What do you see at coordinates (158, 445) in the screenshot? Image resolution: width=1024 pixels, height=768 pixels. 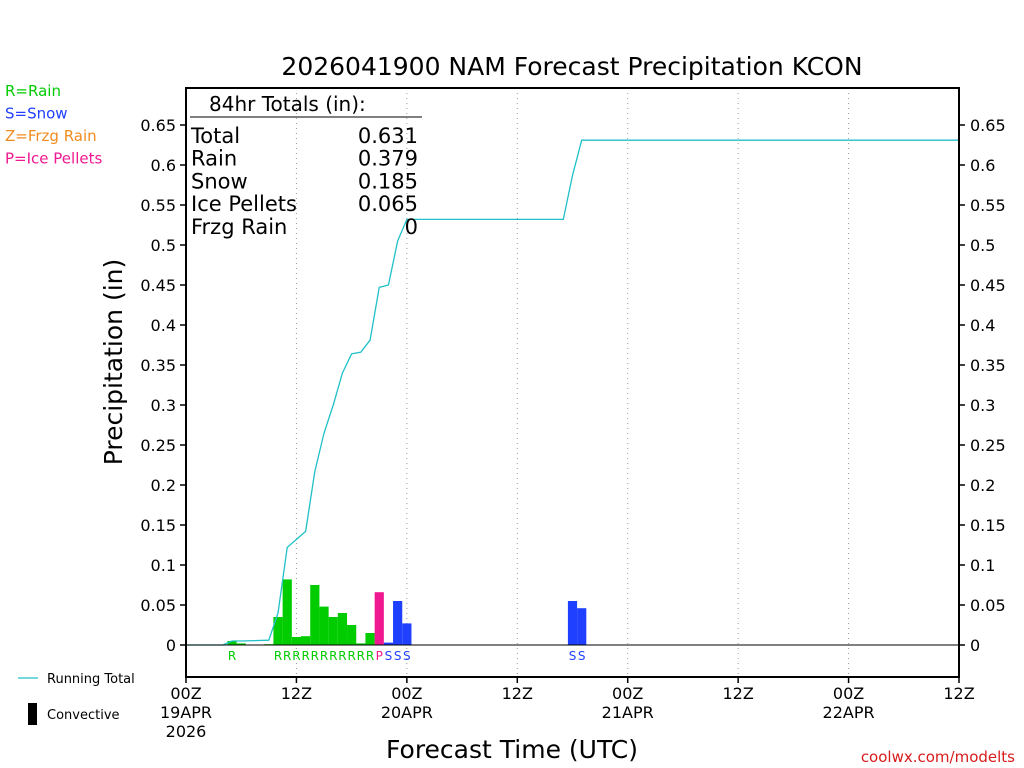 I see `y-tick-label-left: 0.25` at bounding box center [158, 445].